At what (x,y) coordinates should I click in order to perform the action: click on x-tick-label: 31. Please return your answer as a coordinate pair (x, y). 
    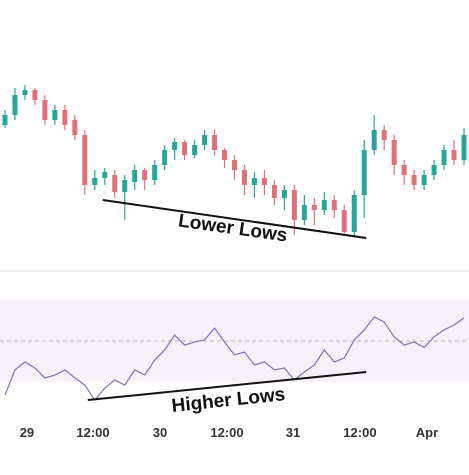
    Looking at the image, I should click on (293, 432).